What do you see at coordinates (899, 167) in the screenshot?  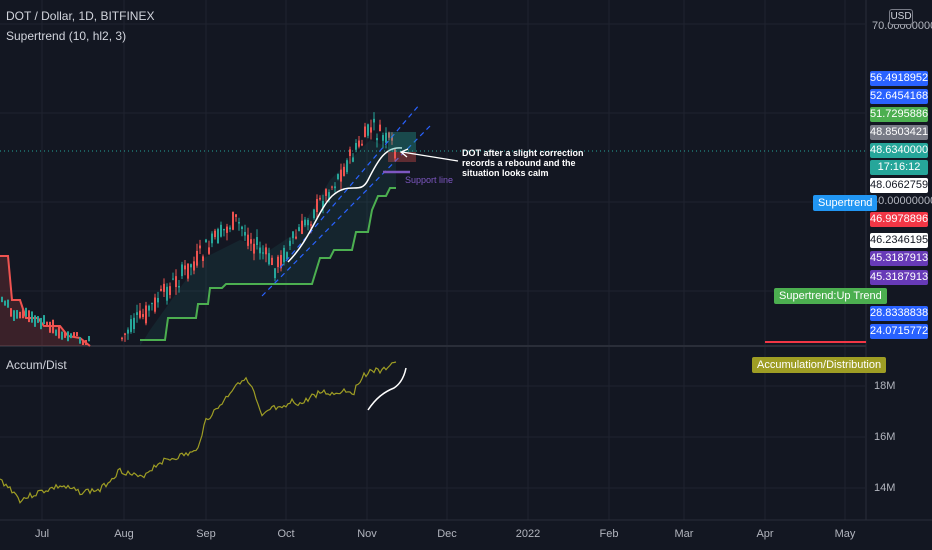 I see `price-tag: 17:16:12` at bounding box center [899, 167].